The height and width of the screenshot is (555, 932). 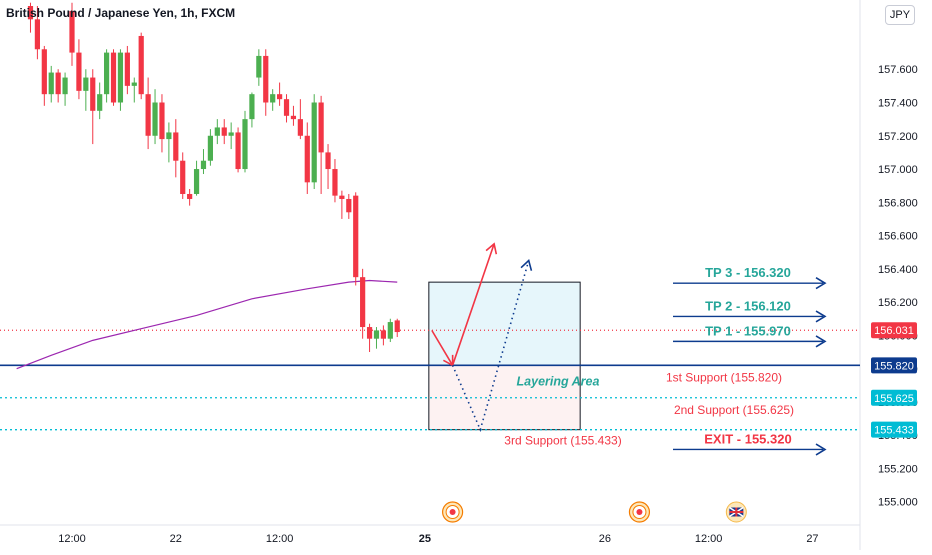 What do you see at coordinates (176, 539) in the screenshot?
I see `time-tick-label: 22` at bounding box center [176, 539].